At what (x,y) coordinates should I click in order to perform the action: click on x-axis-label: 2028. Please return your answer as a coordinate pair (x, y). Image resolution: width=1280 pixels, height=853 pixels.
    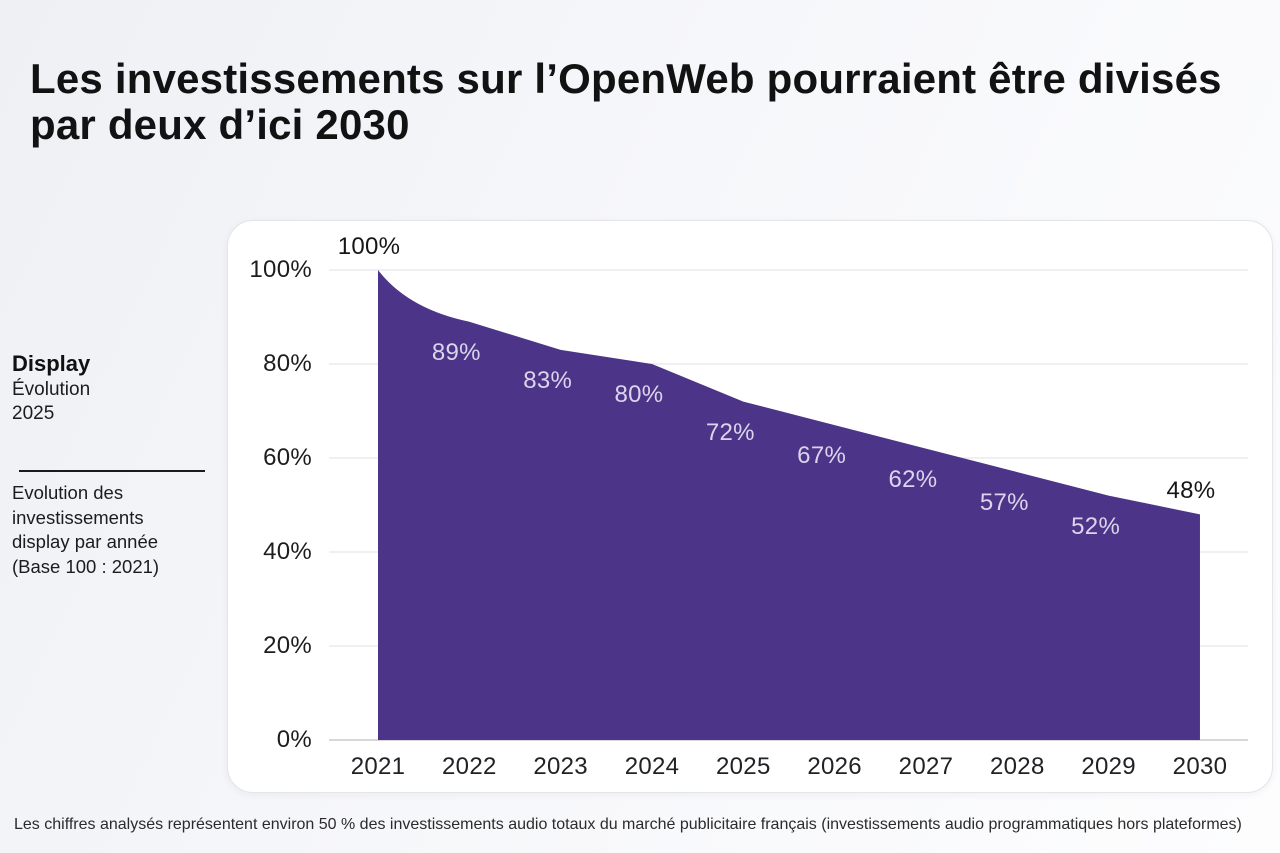
    Looking at the image, I should click on (1017, 766).